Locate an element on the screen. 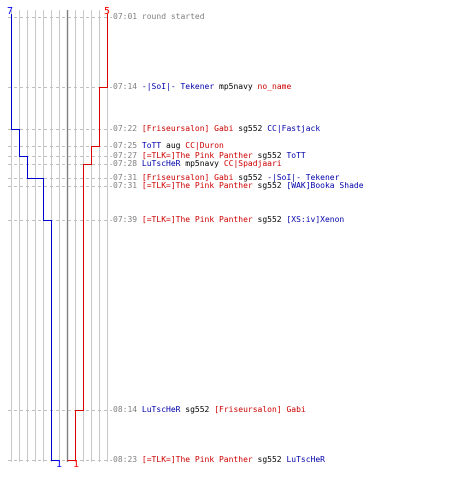  event-victim: CC|Fastjack is located at coordinates (294, 128).